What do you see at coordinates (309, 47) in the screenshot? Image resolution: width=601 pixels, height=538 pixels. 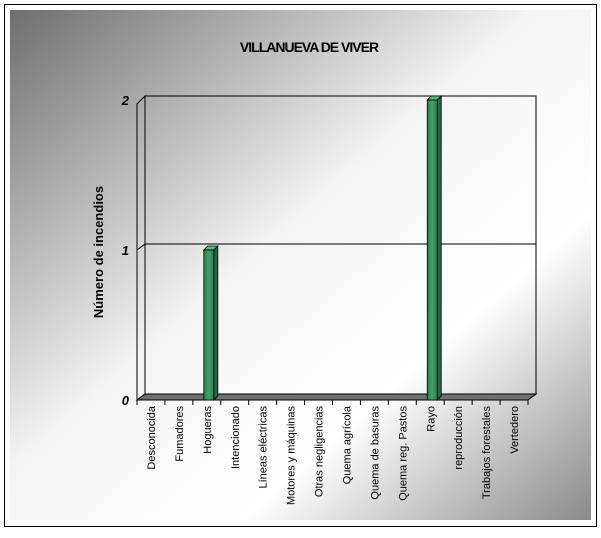 I see `chart-title: VILLANUEVA DE VIVER` at bounding box center [309, 47].